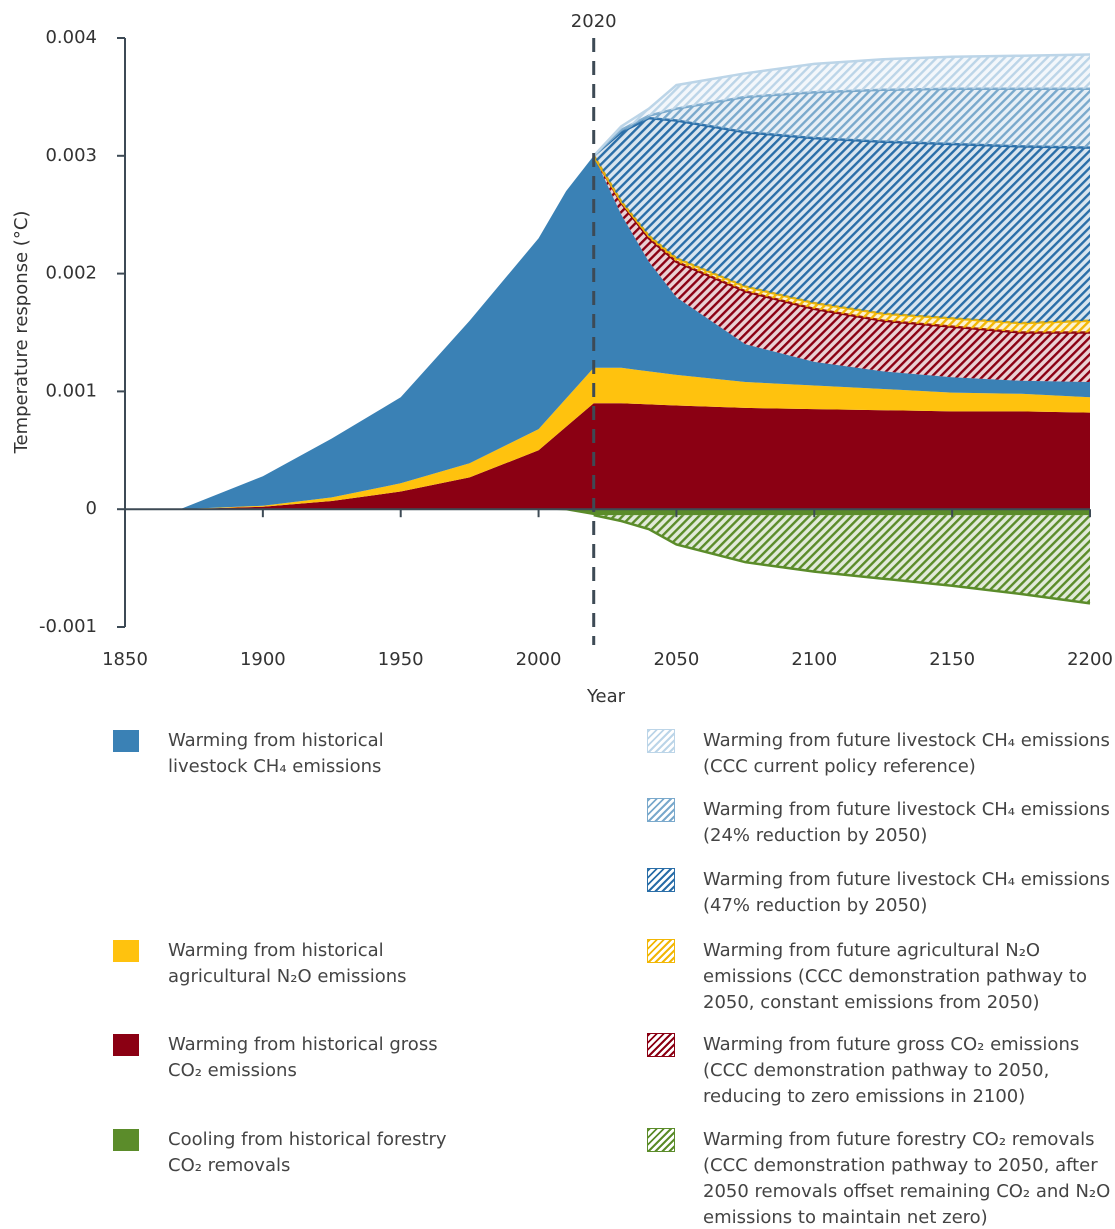 The height and width of the screenshot is (1229, 1115). I want to click on y-tick-label: 0.004, so click(71, 37).